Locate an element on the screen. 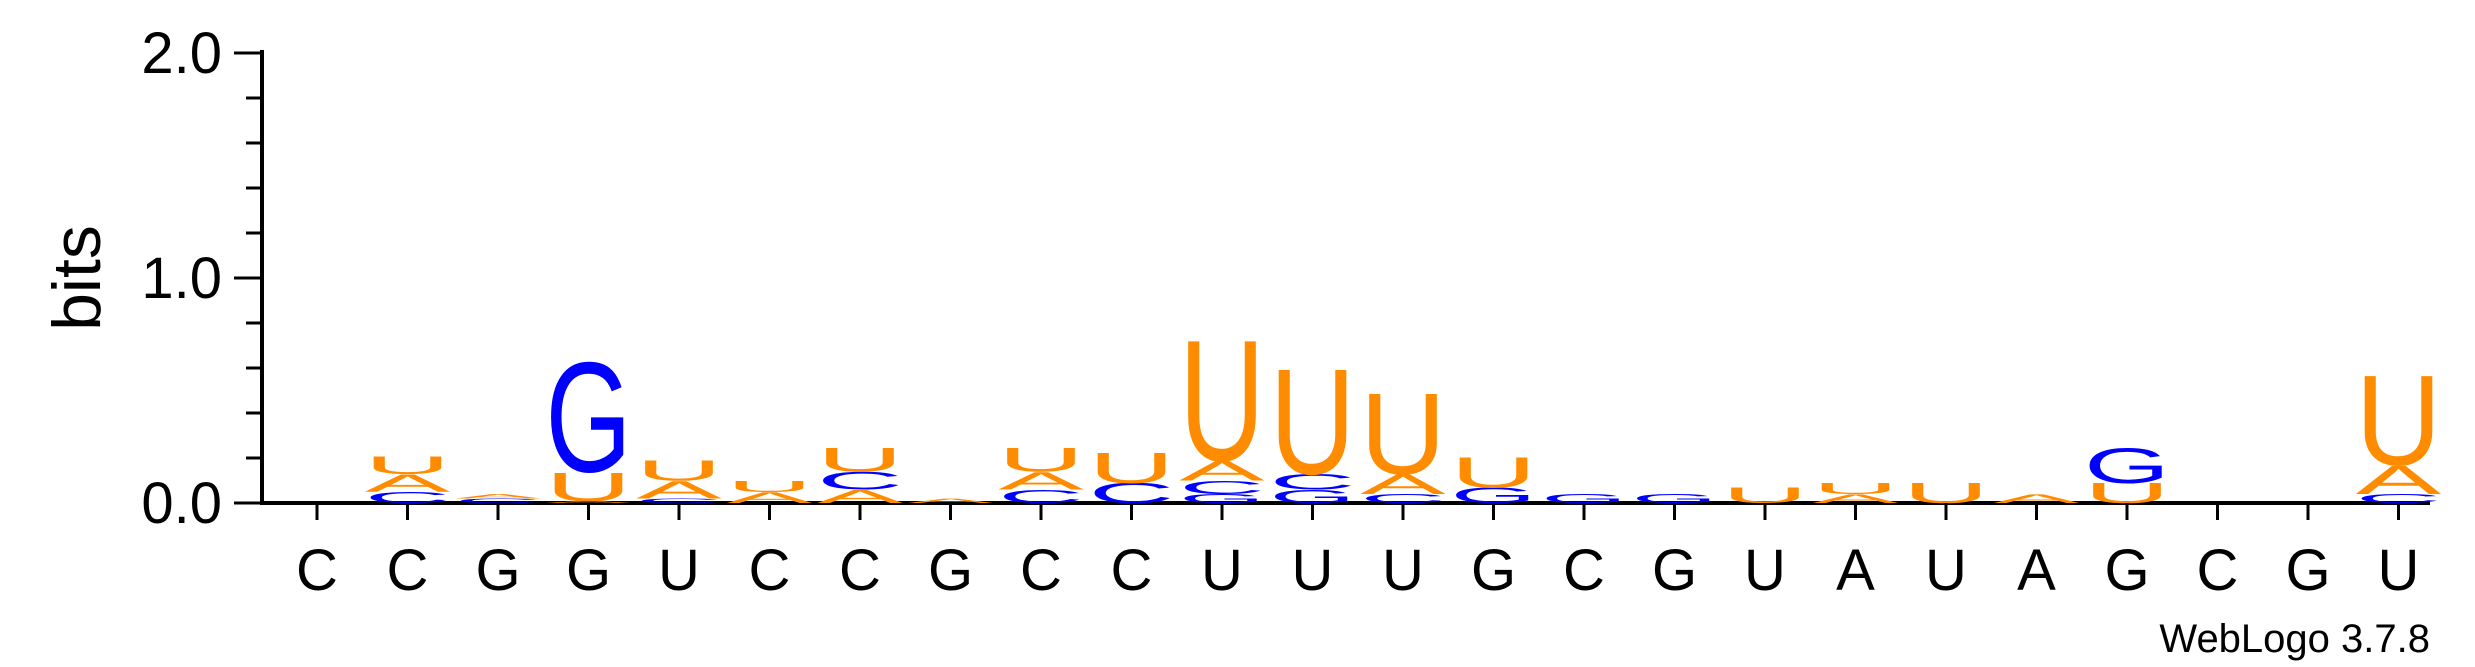 This screenshot has height=667, width=2475. y-ticks: 0.0 1.0 2.0 is located at coordinates (201, 278).